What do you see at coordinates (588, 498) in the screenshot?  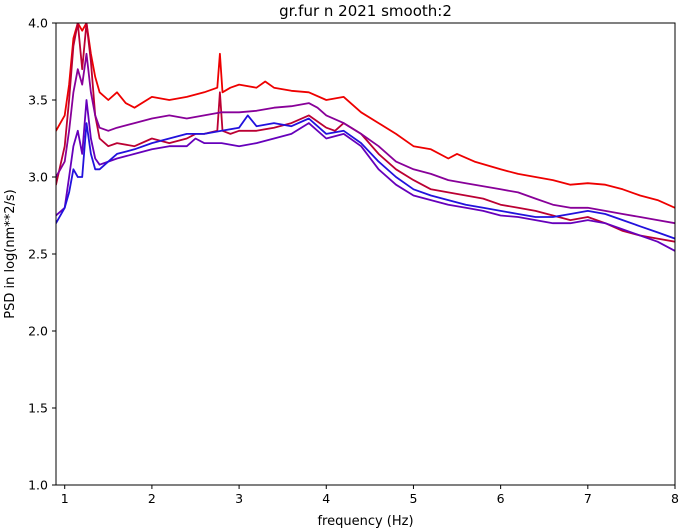 I see `x-tick-label: 7` at bounding box center [588, 498].